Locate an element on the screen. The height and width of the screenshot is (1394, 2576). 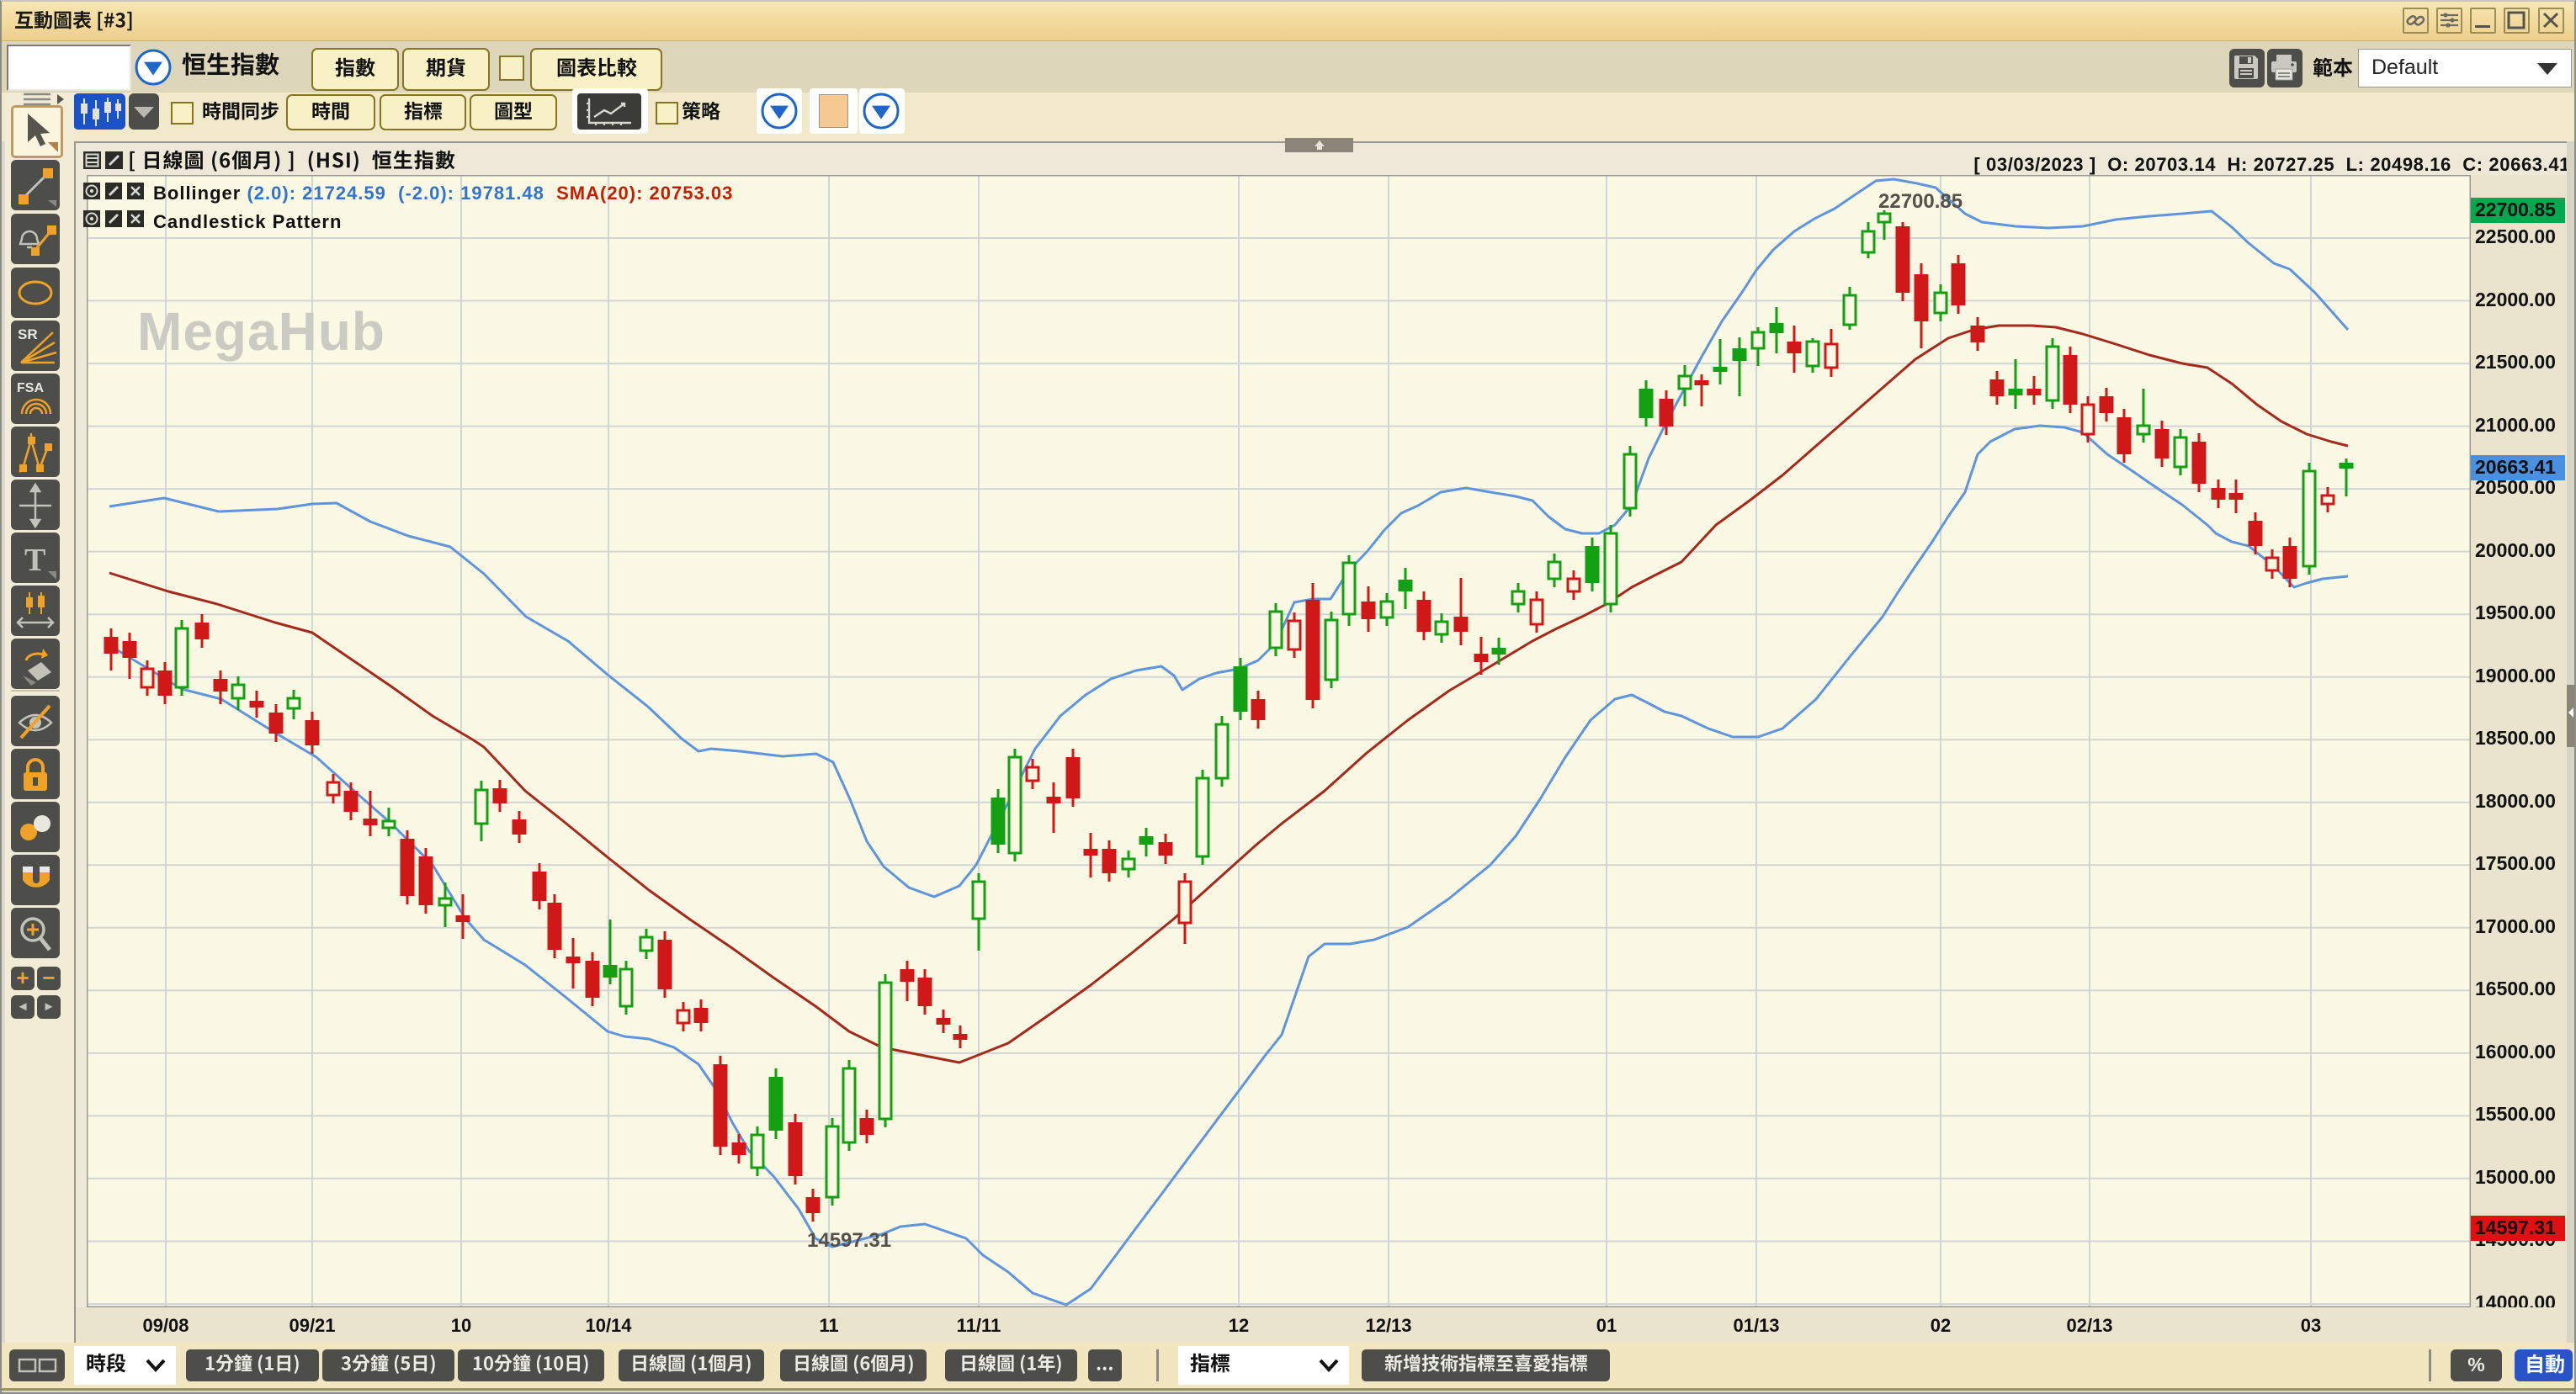
svg-text: 22700.85 is located at coordinates (1921, 201).